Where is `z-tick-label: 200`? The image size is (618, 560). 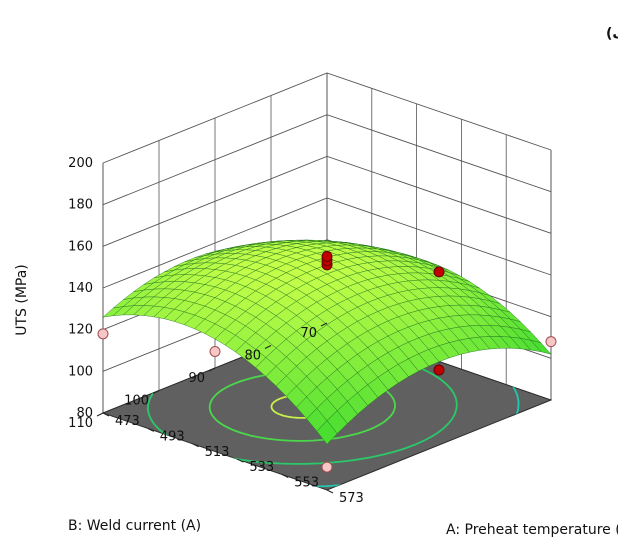
z-tick-label: 200 is located at coordinates (80, 163).